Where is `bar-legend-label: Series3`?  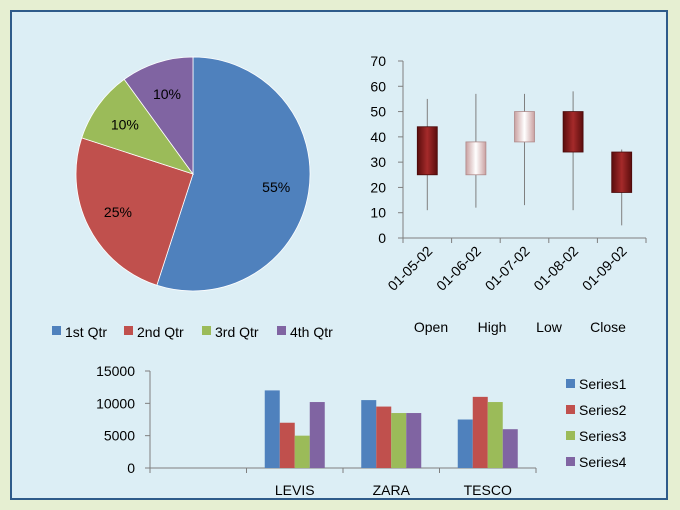 bar-legend-label: Series3 is located at coordinates (603, 436).